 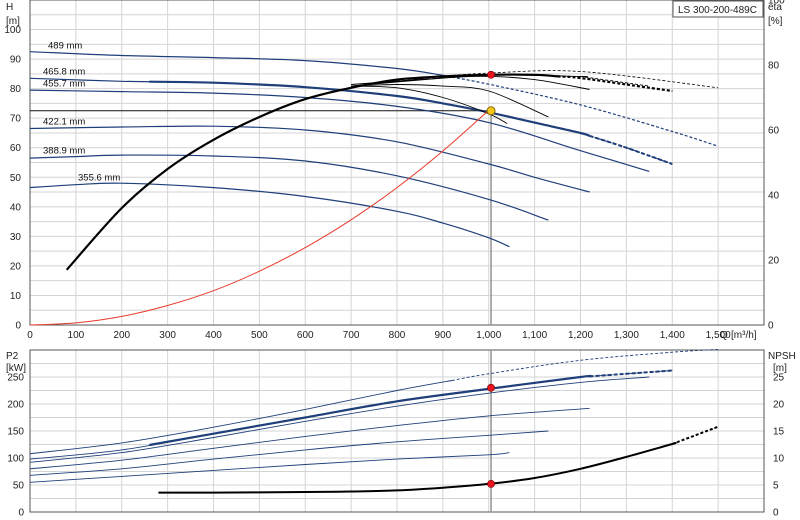 I want to click on head-curve-1-selected, so click(x=370, y=108).